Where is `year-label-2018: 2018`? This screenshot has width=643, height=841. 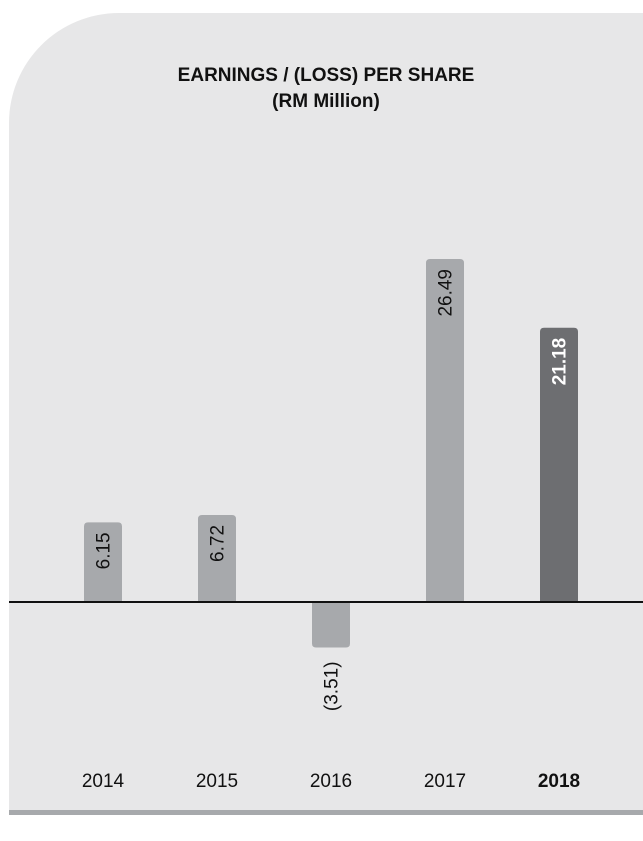
year-label-2018: 2018 is located at coordinates (559, 781).